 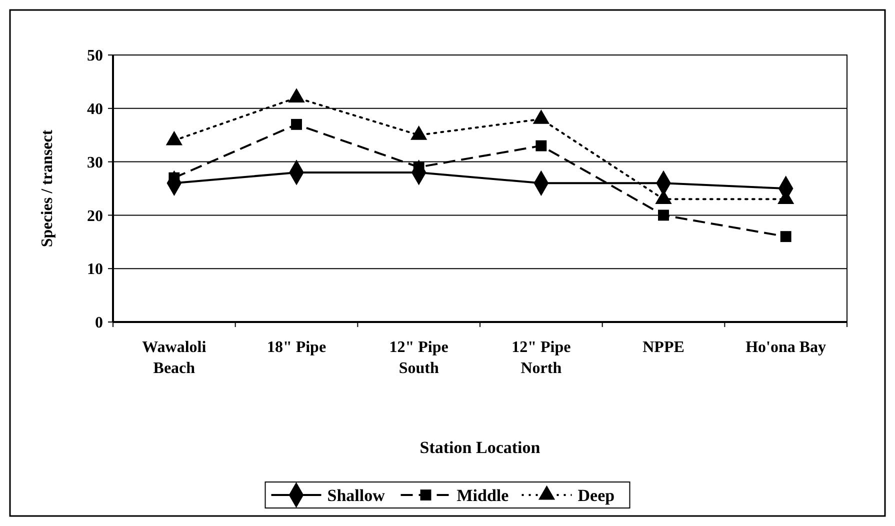 I want to click on y-tick-label: 50, so click(x=95, y=56).